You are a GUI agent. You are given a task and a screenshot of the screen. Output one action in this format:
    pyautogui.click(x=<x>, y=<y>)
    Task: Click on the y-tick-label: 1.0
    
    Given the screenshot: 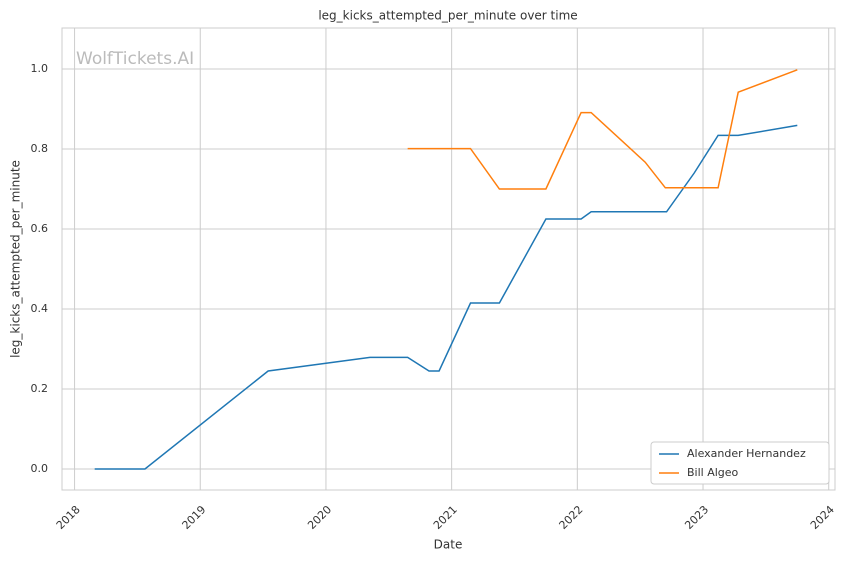 What is the action you would take?
    pyautogui.click(x=40, y=68)
    